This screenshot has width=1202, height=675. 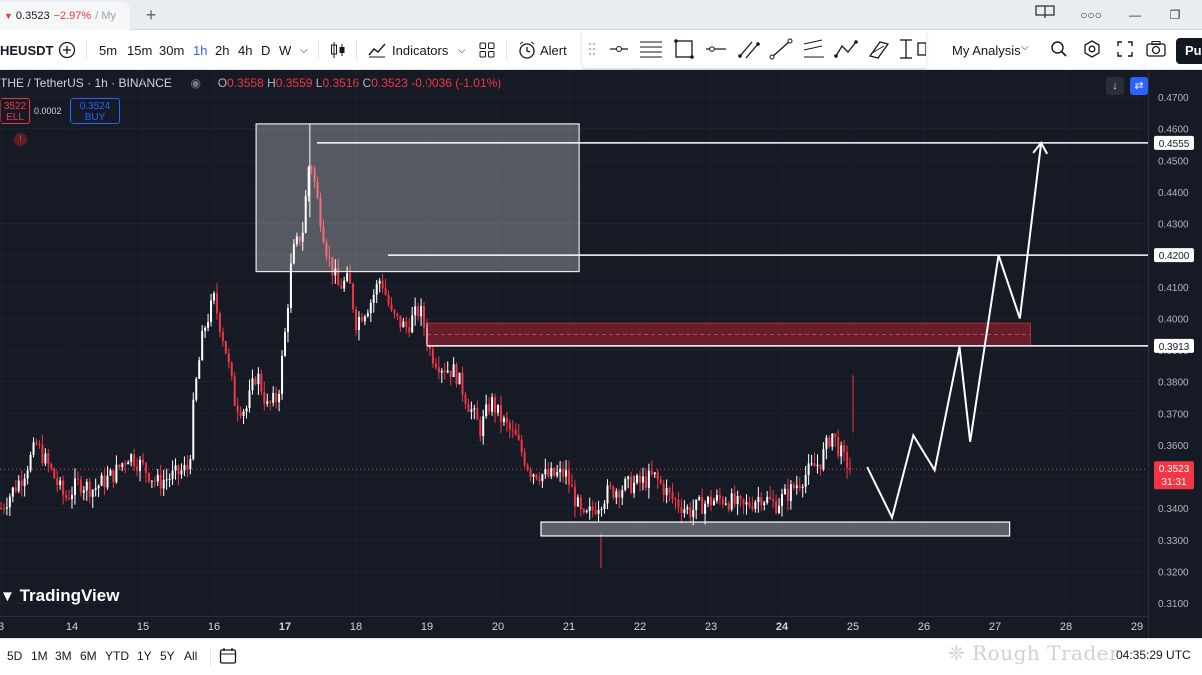 What do you see at coordinates (95, 111) in the screenshot?
I see `buy-button: 0.3524 BUY` at bounding box center [95, 111].